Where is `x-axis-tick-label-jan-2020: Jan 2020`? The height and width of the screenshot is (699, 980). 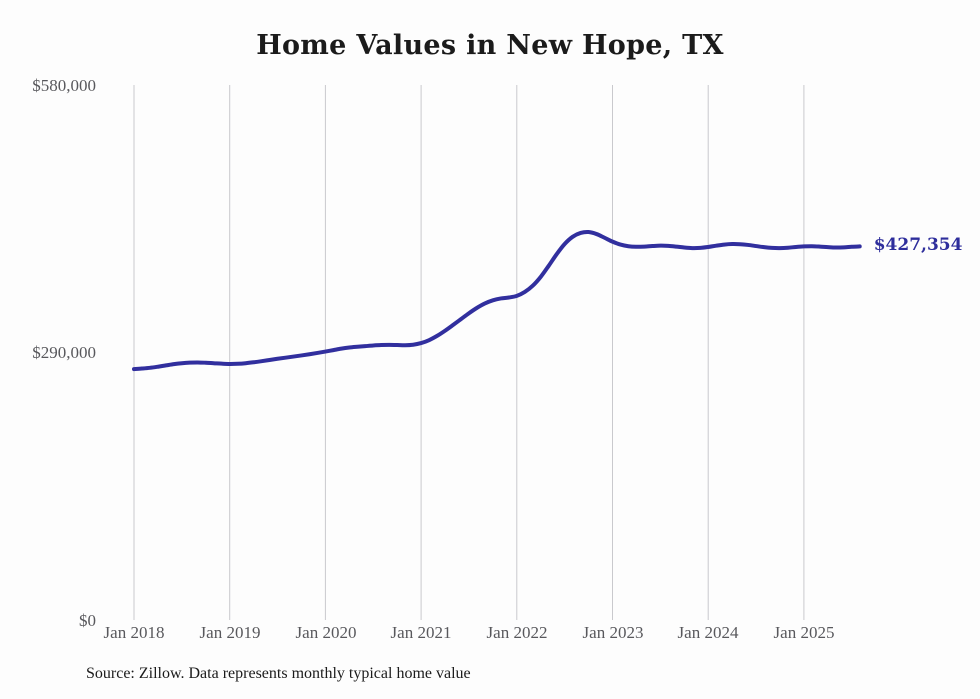 x-axis-tick-label-jan-2020: Jan 2020 is located at coordinates (326, 632).